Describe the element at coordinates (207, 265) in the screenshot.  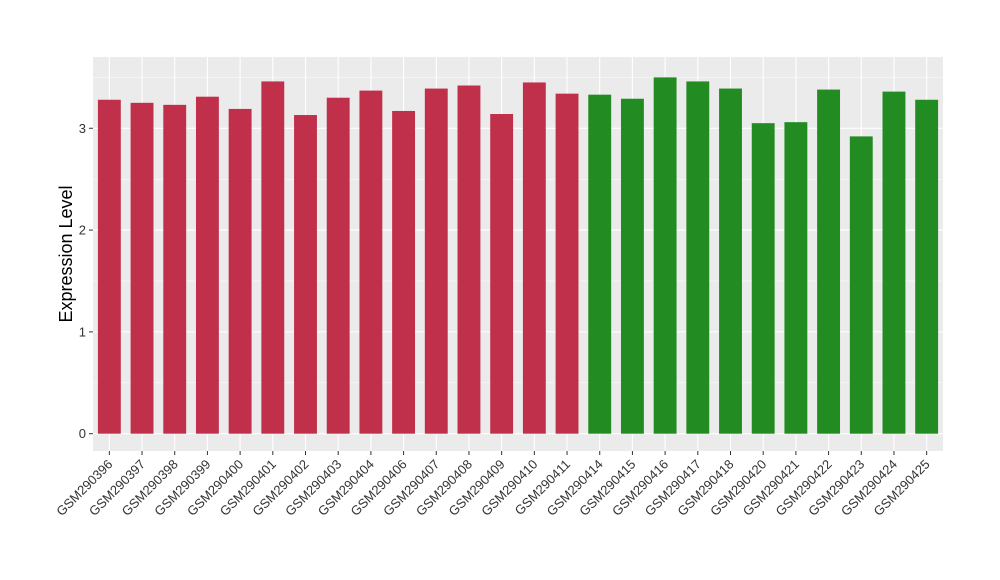
I see `bar-GSM290399` at that location.